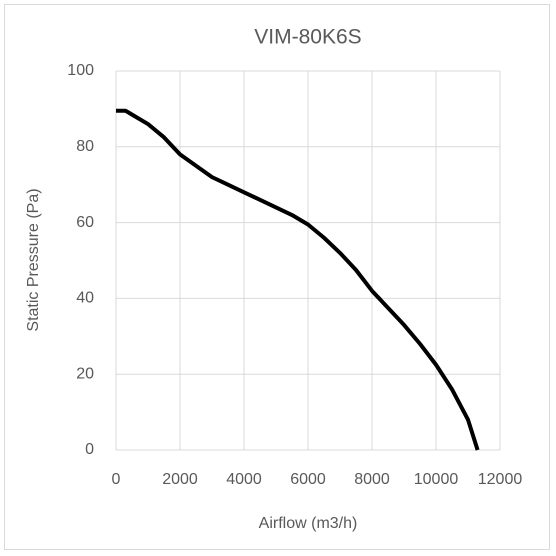 This screenshot has width=556, height=556. Describe the element at coordinates (307, 37) in the screenshot. I see `chart-title: VIM-80K6S` at that location.